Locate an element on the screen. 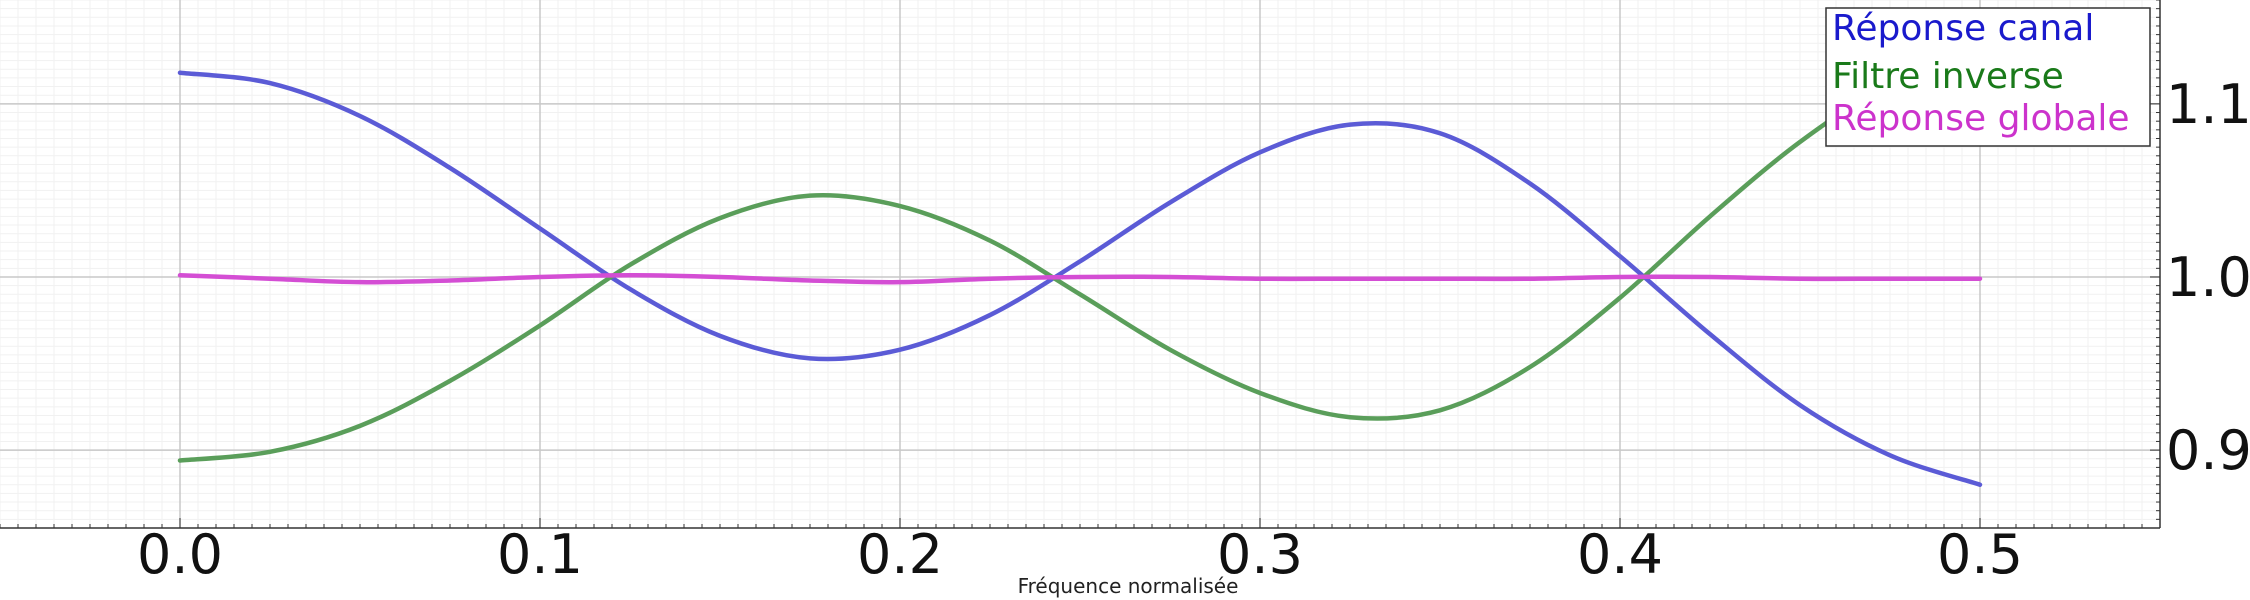 The height and width of the screenshot is (600, 2250). x-axis-title: Fréquence normalisée is located at coordinates (1128, 586).